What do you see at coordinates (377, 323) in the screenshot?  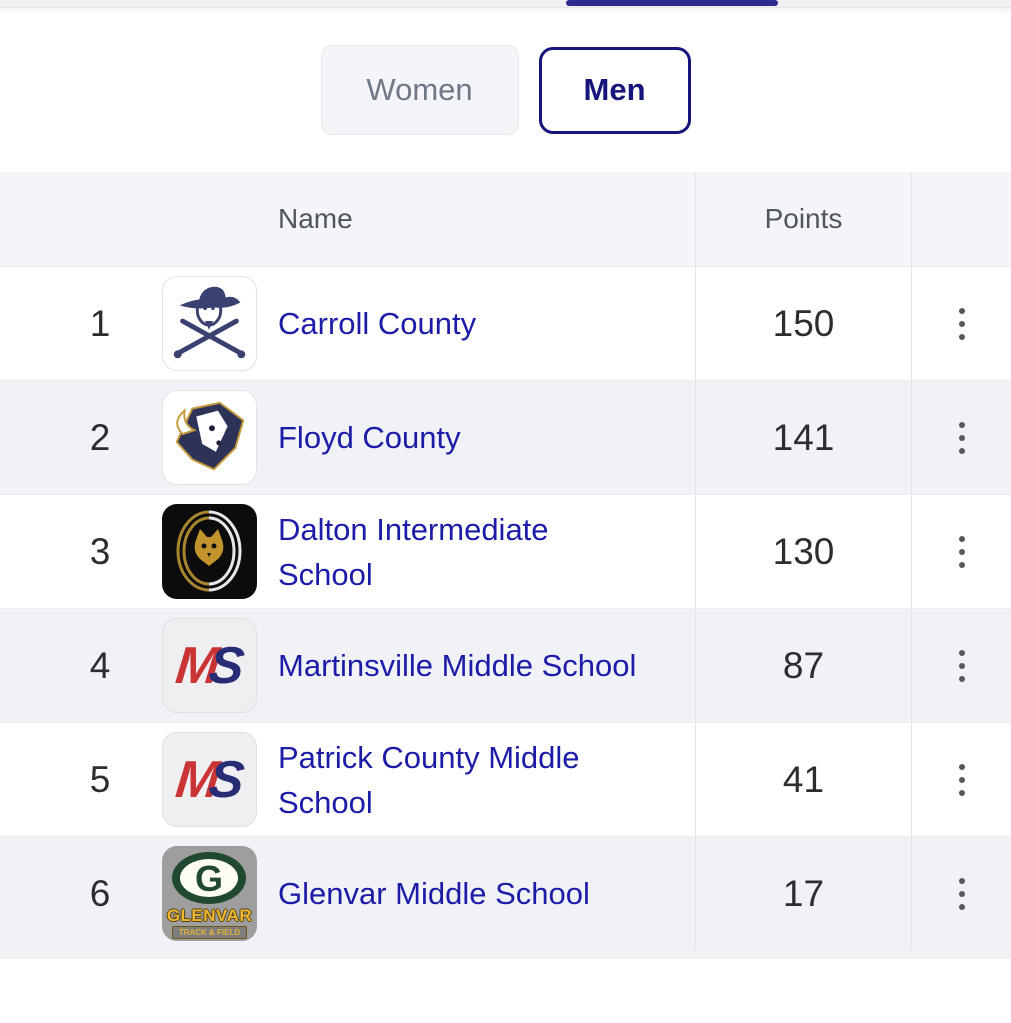 I see `team-link: Carroll County` at bounding box center [377, 323].